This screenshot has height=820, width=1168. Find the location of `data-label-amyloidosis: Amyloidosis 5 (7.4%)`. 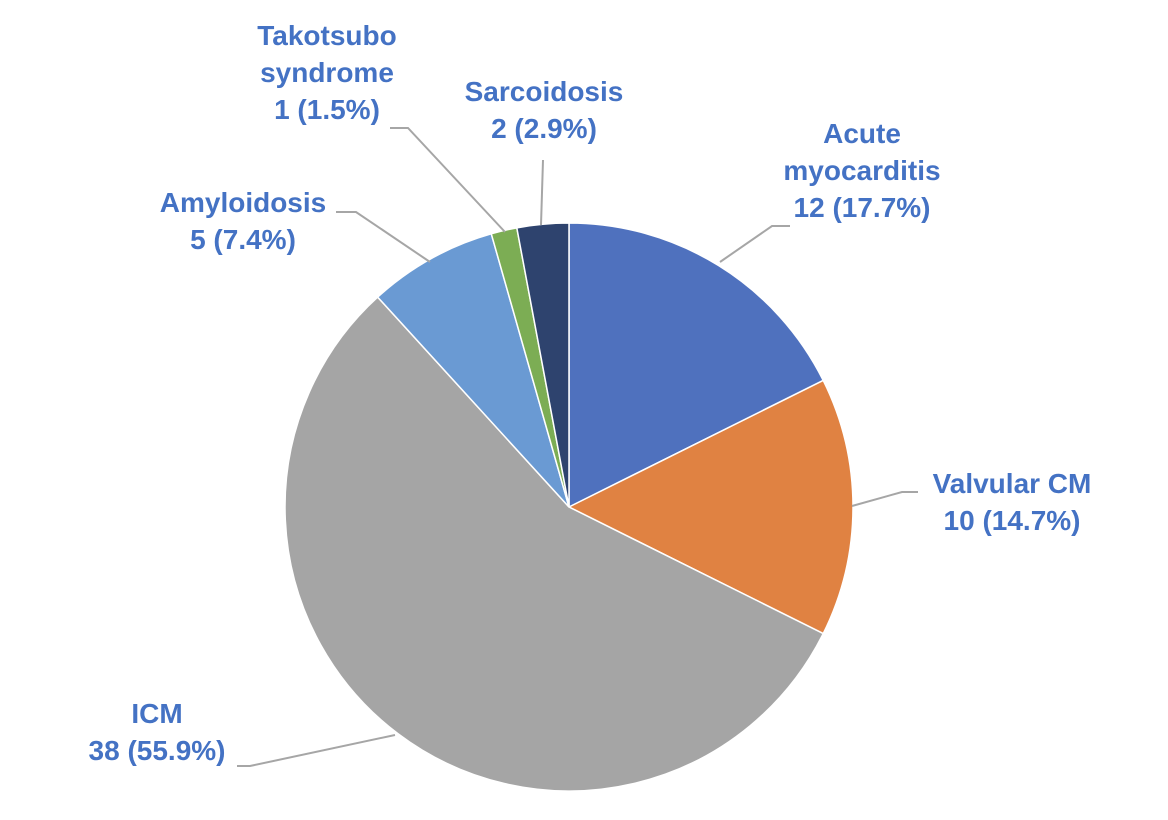

data-label-amyloidosis: Amyloidosis 5 (7.4%) is located at coordinates (243, 221).